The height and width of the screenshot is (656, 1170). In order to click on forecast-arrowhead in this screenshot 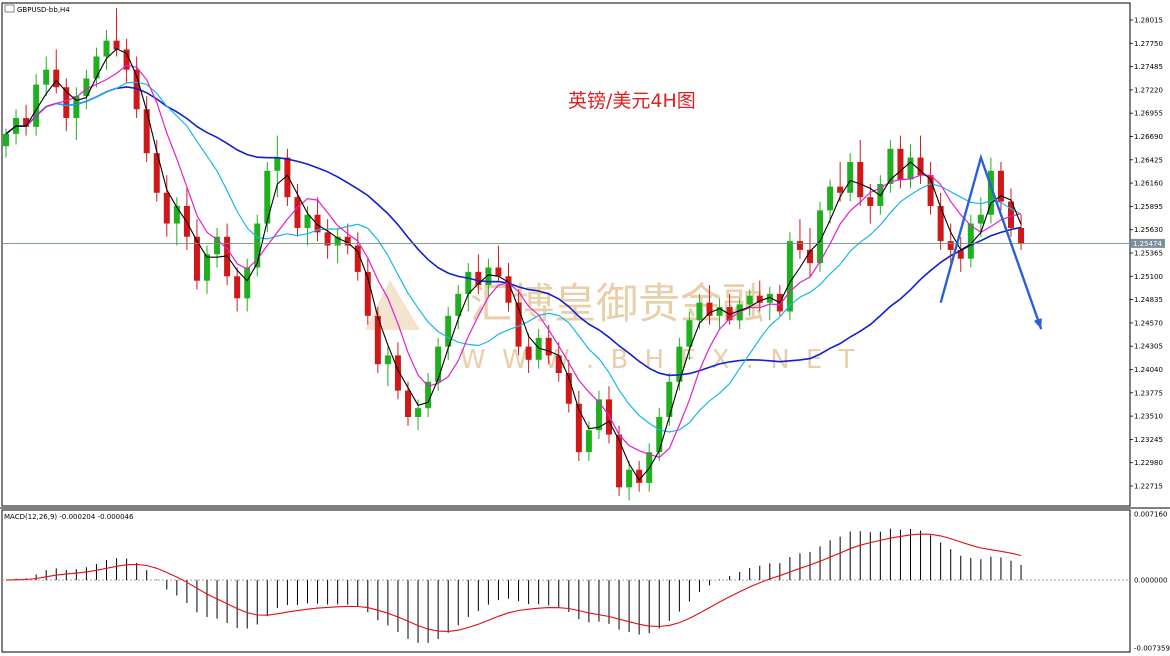, I will do `click(1037, 324)`.